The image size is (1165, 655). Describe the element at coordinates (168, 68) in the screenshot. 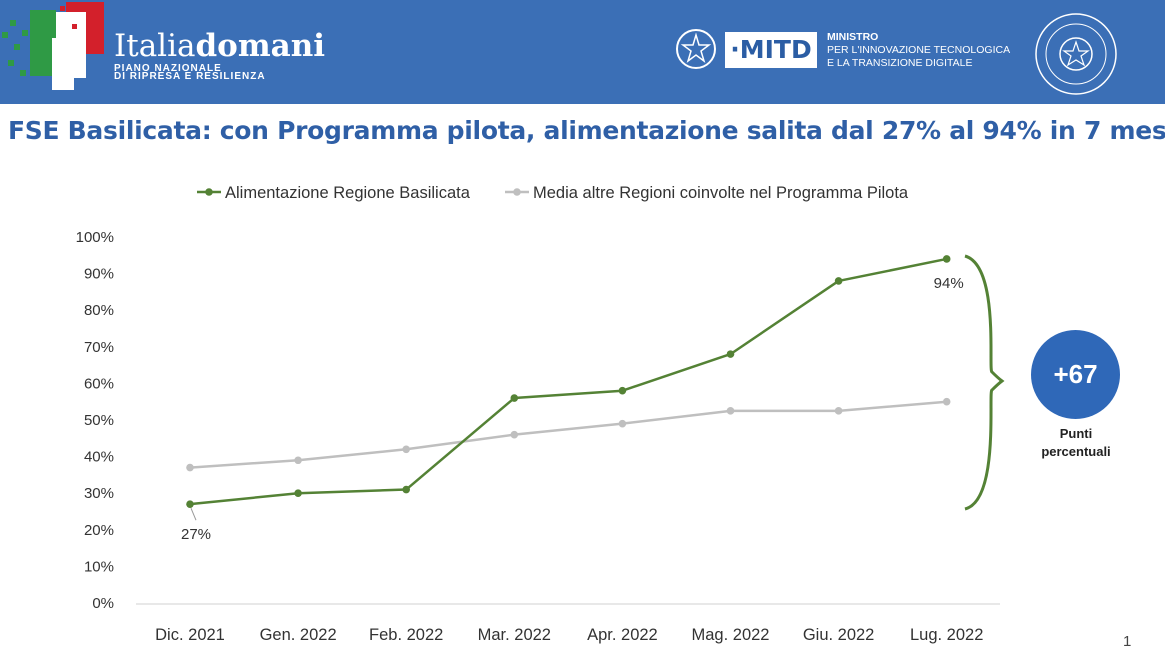

I see `brand-subtitle-1: PIANO NAZIONALE` at that location.